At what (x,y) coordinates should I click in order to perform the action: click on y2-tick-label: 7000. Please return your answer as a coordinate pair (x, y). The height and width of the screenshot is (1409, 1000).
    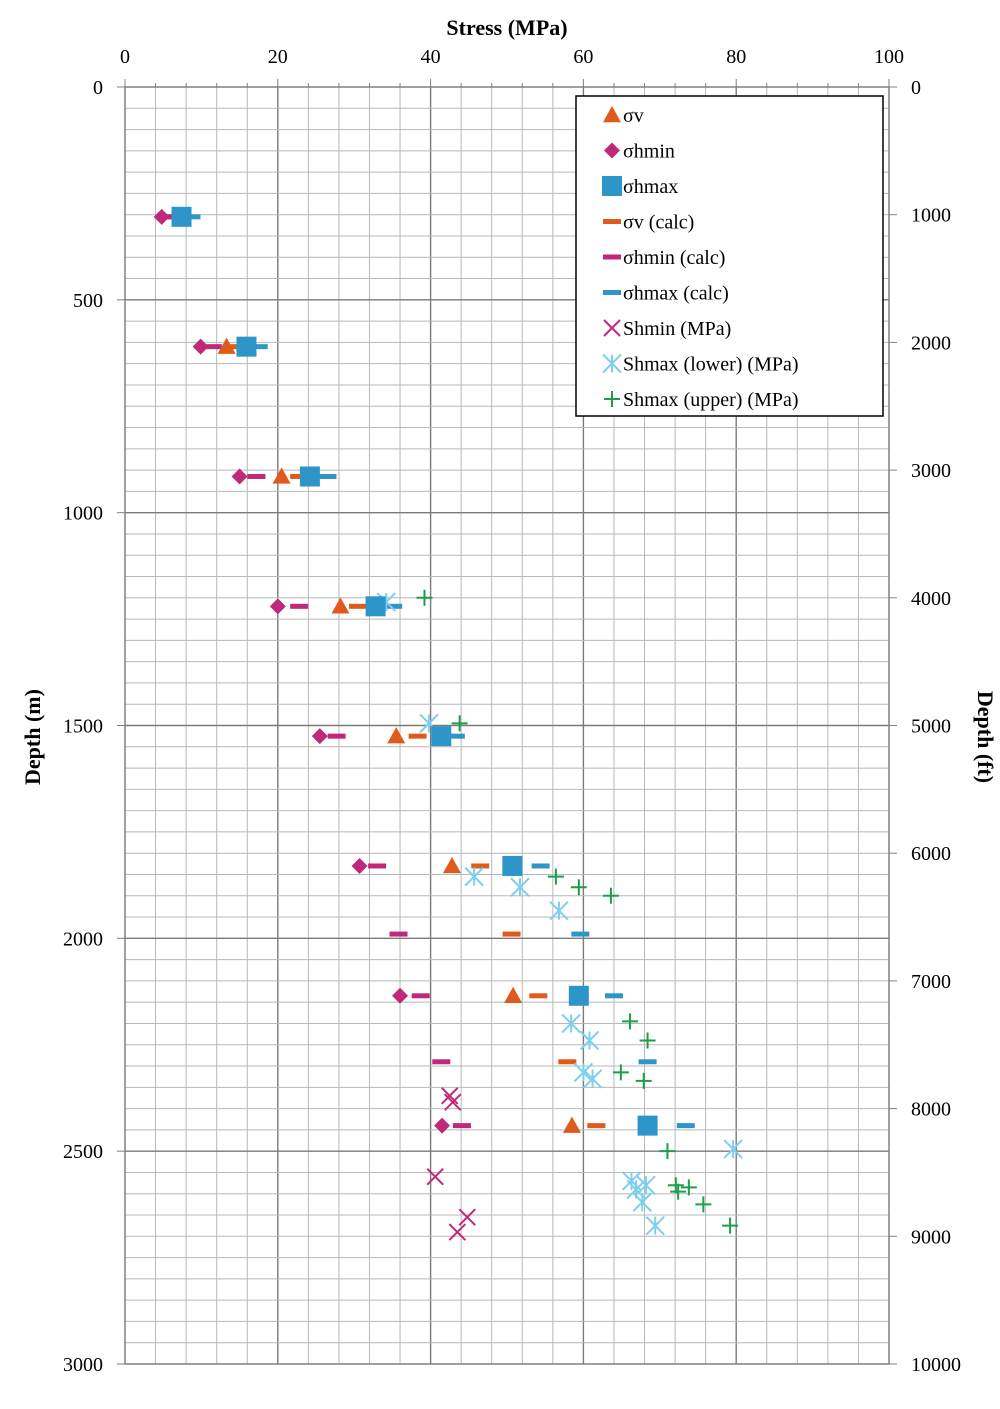
    Looking at the image, I should click on (931, 982).